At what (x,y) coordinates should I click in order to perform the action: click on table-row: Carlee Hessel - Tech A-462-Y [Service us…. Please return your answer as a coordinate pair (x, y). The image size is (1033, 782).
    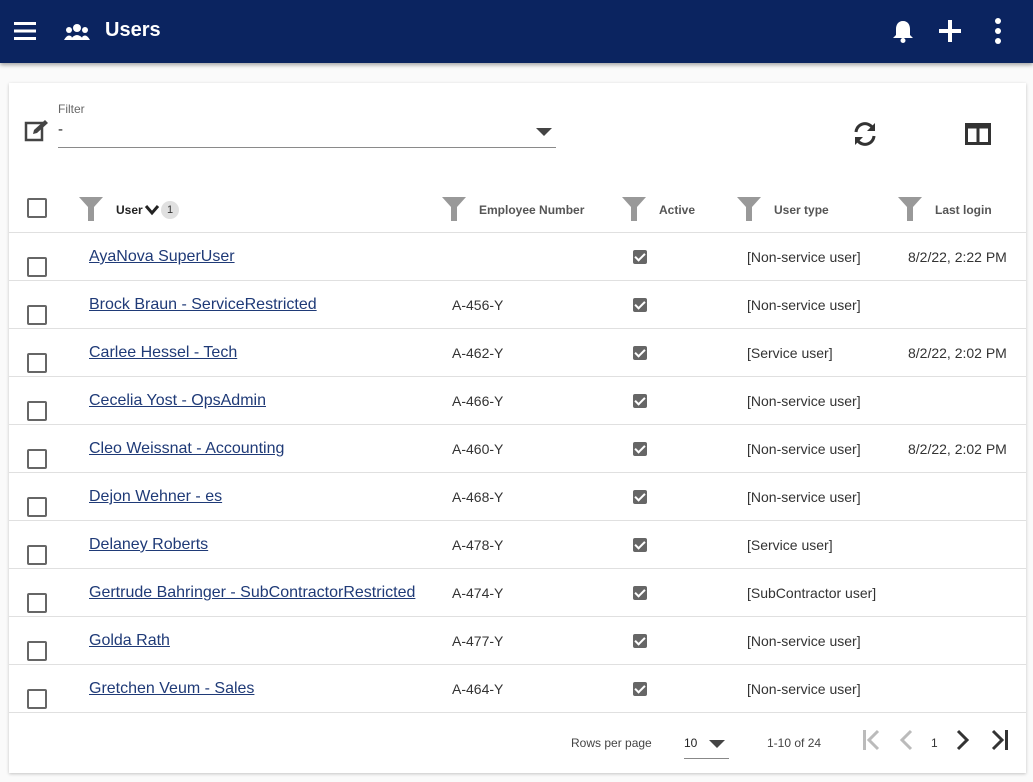
    Looking at the image, I should click on (517, 353).